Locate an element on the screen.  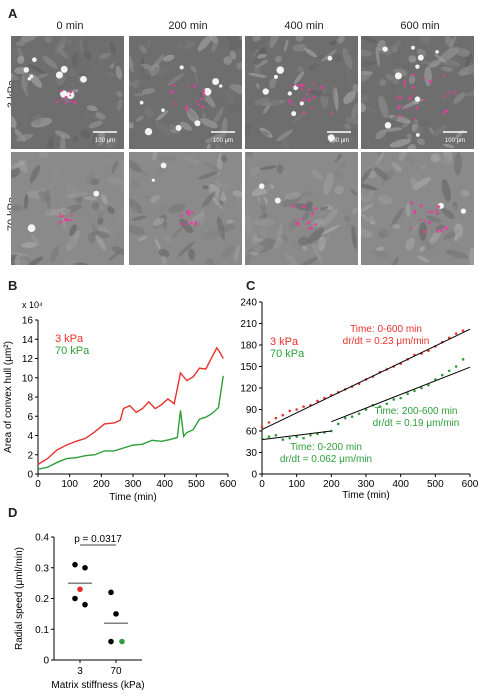
x-tick-label: 600 is located at coordinates (470, 484).